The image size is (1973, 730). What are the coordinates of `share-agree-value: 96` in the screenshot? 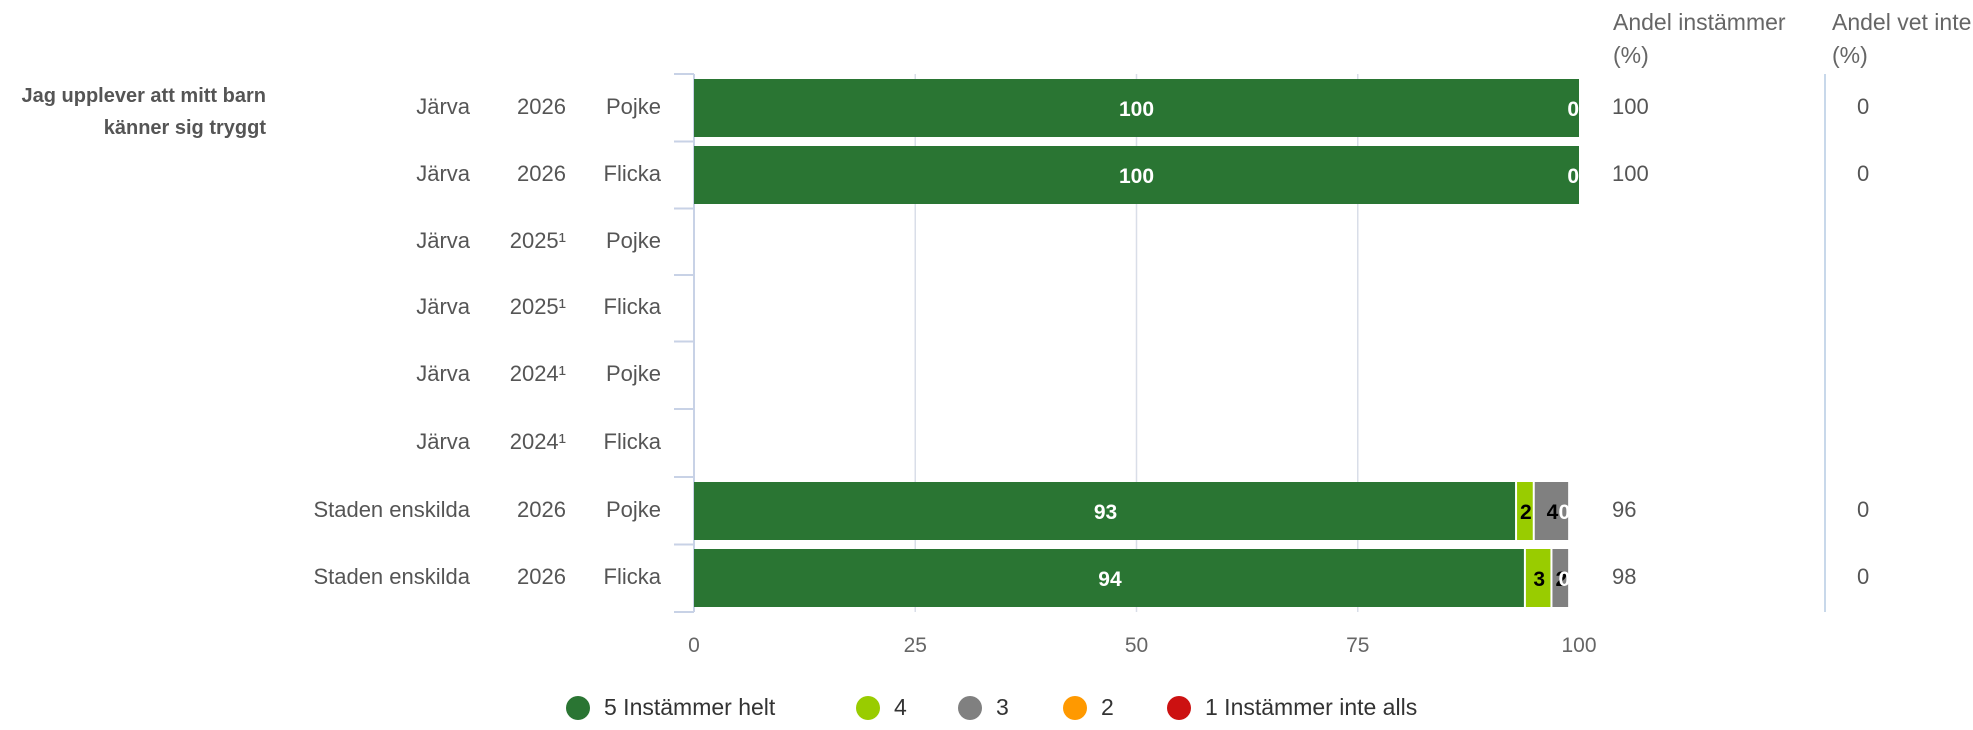 It's located at (1624, 509).